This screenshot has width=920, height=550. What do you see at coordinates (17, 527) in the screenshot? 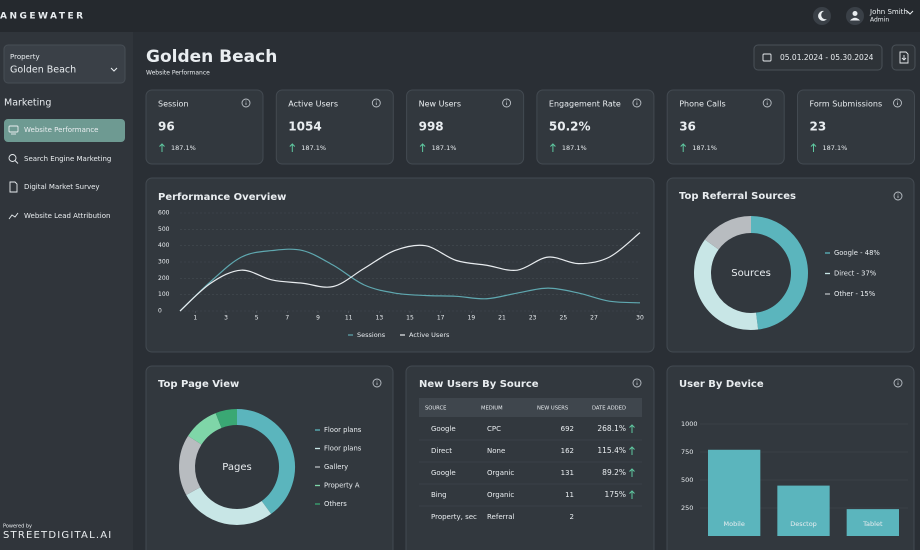
I see `powered-by-label: Powered by` at bounding box center [17, 527].